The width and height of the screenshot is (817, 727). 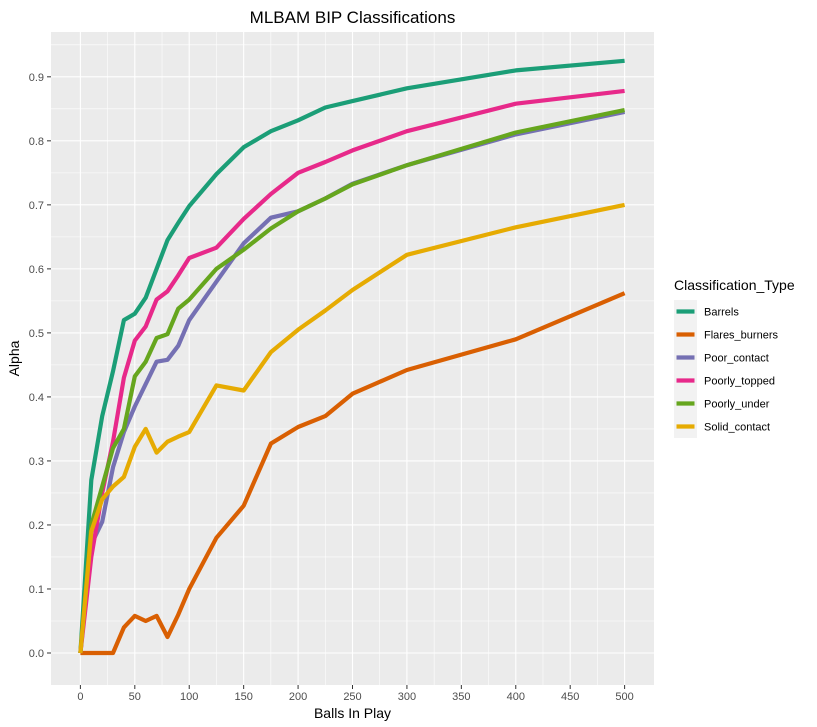 I want to click on x-tick-label: 500, so click(x=624, y=697).